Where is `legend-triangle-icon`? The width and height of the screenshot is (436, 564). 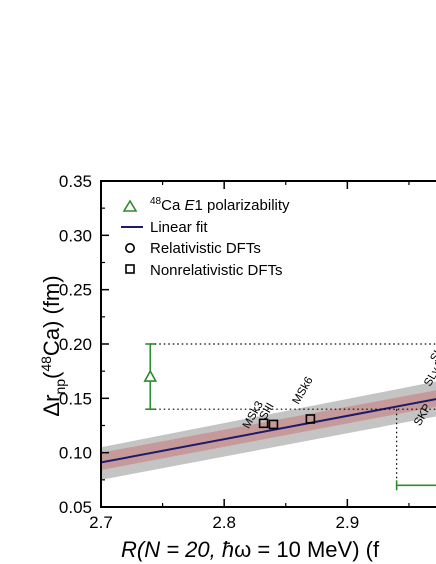 legend-triangle-icon is located at coordinates (130, 205).